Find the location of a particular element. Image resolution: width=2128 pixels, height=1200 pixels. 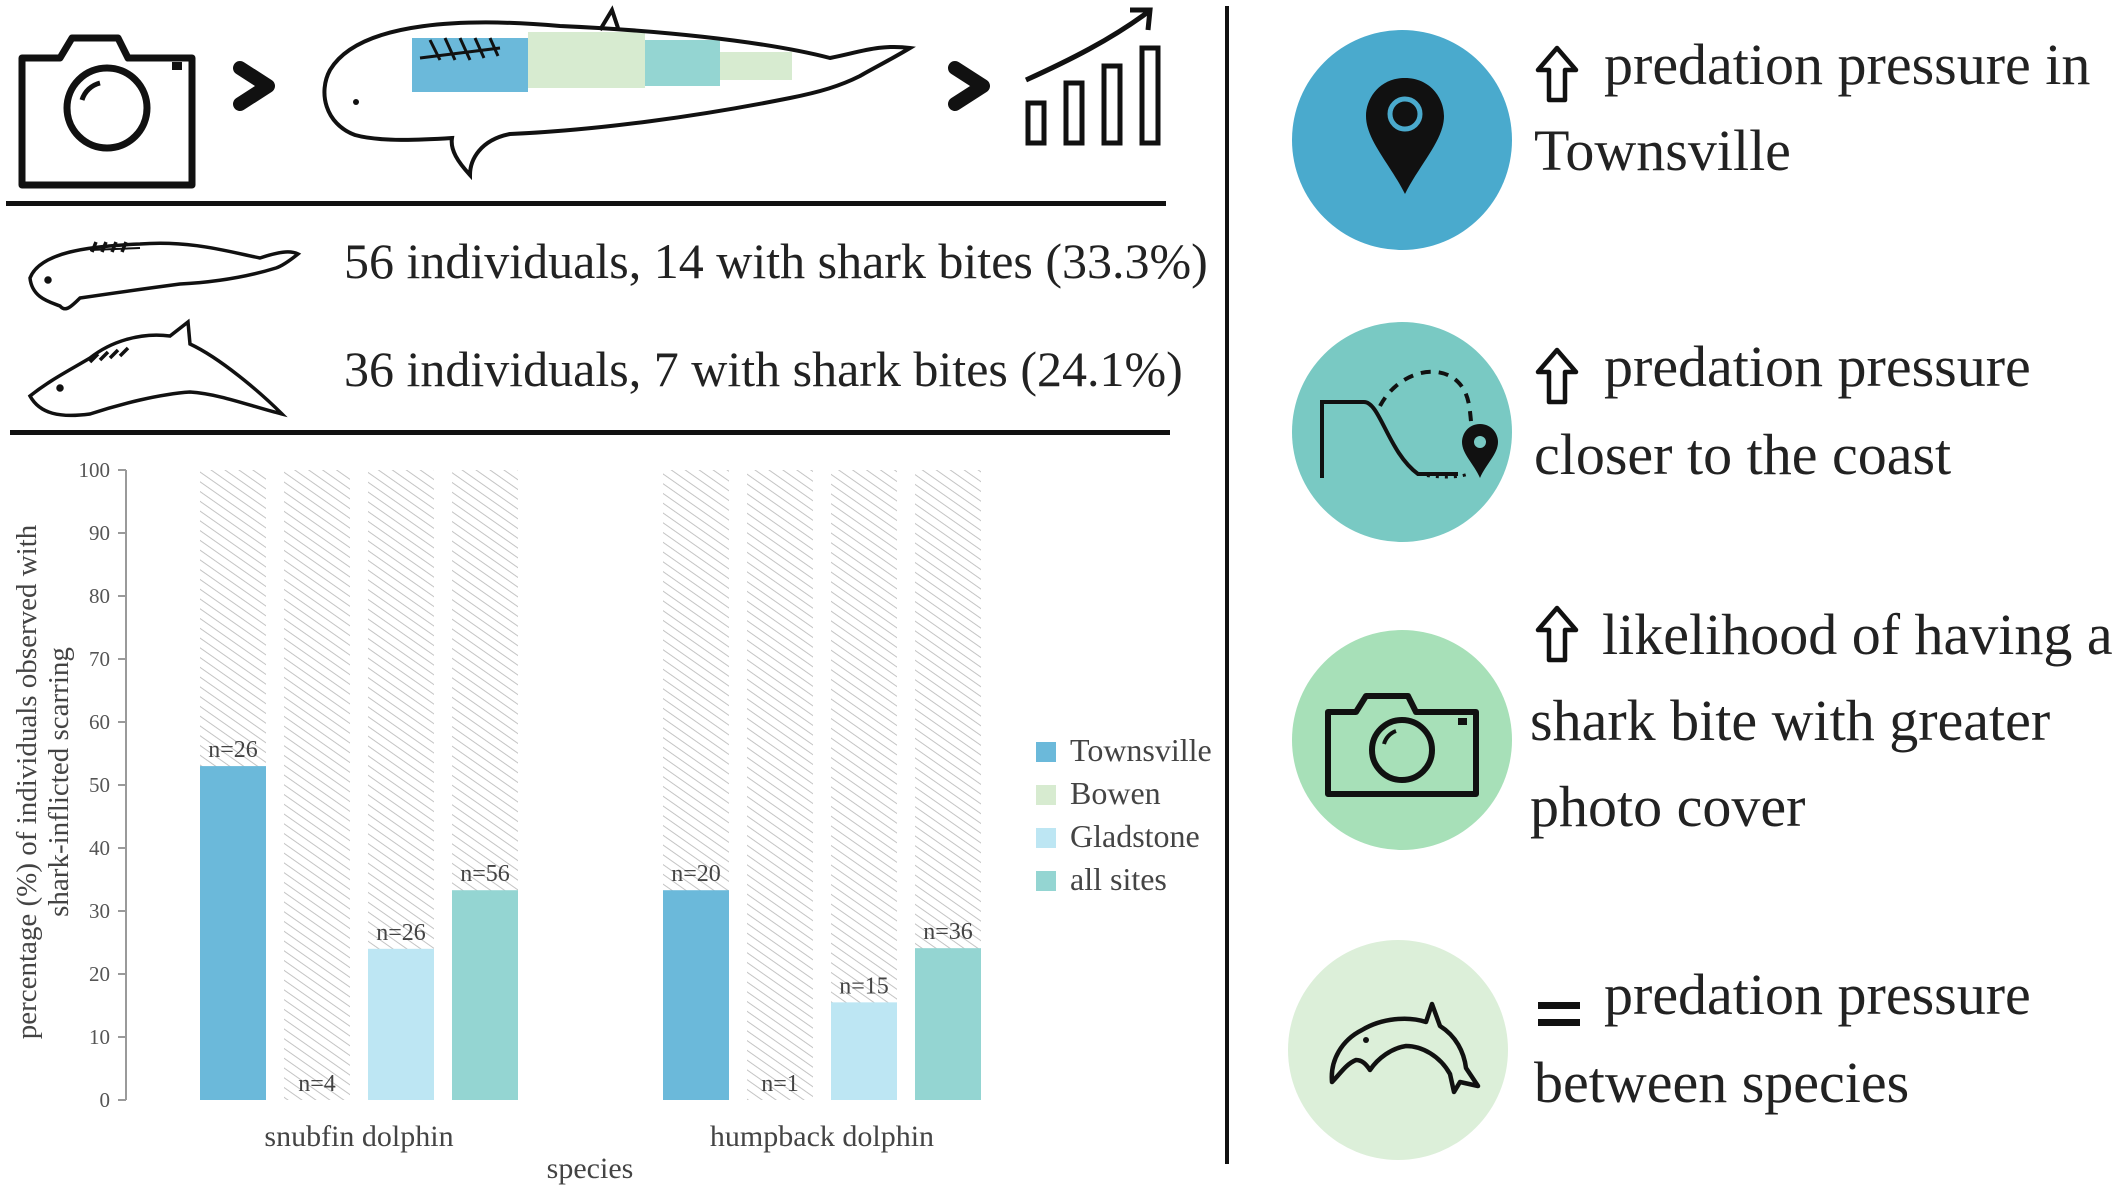

bar-n-label: n=56 is located at coordinates (485, 874).